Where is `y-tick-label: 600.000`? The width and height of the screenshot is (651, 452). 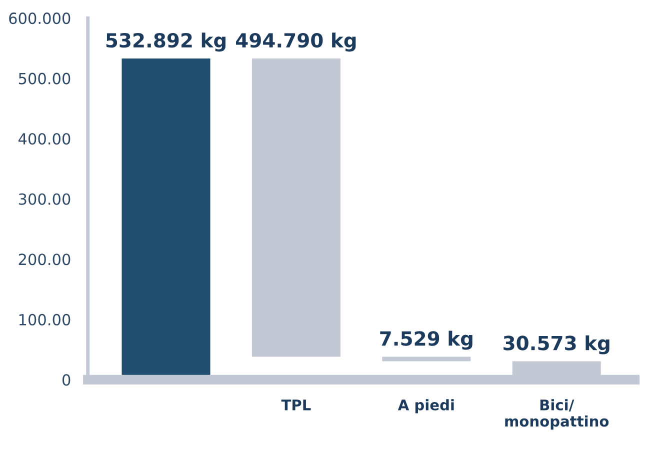
y-tick-label: 600.000 is located at coordinates (39, 18).